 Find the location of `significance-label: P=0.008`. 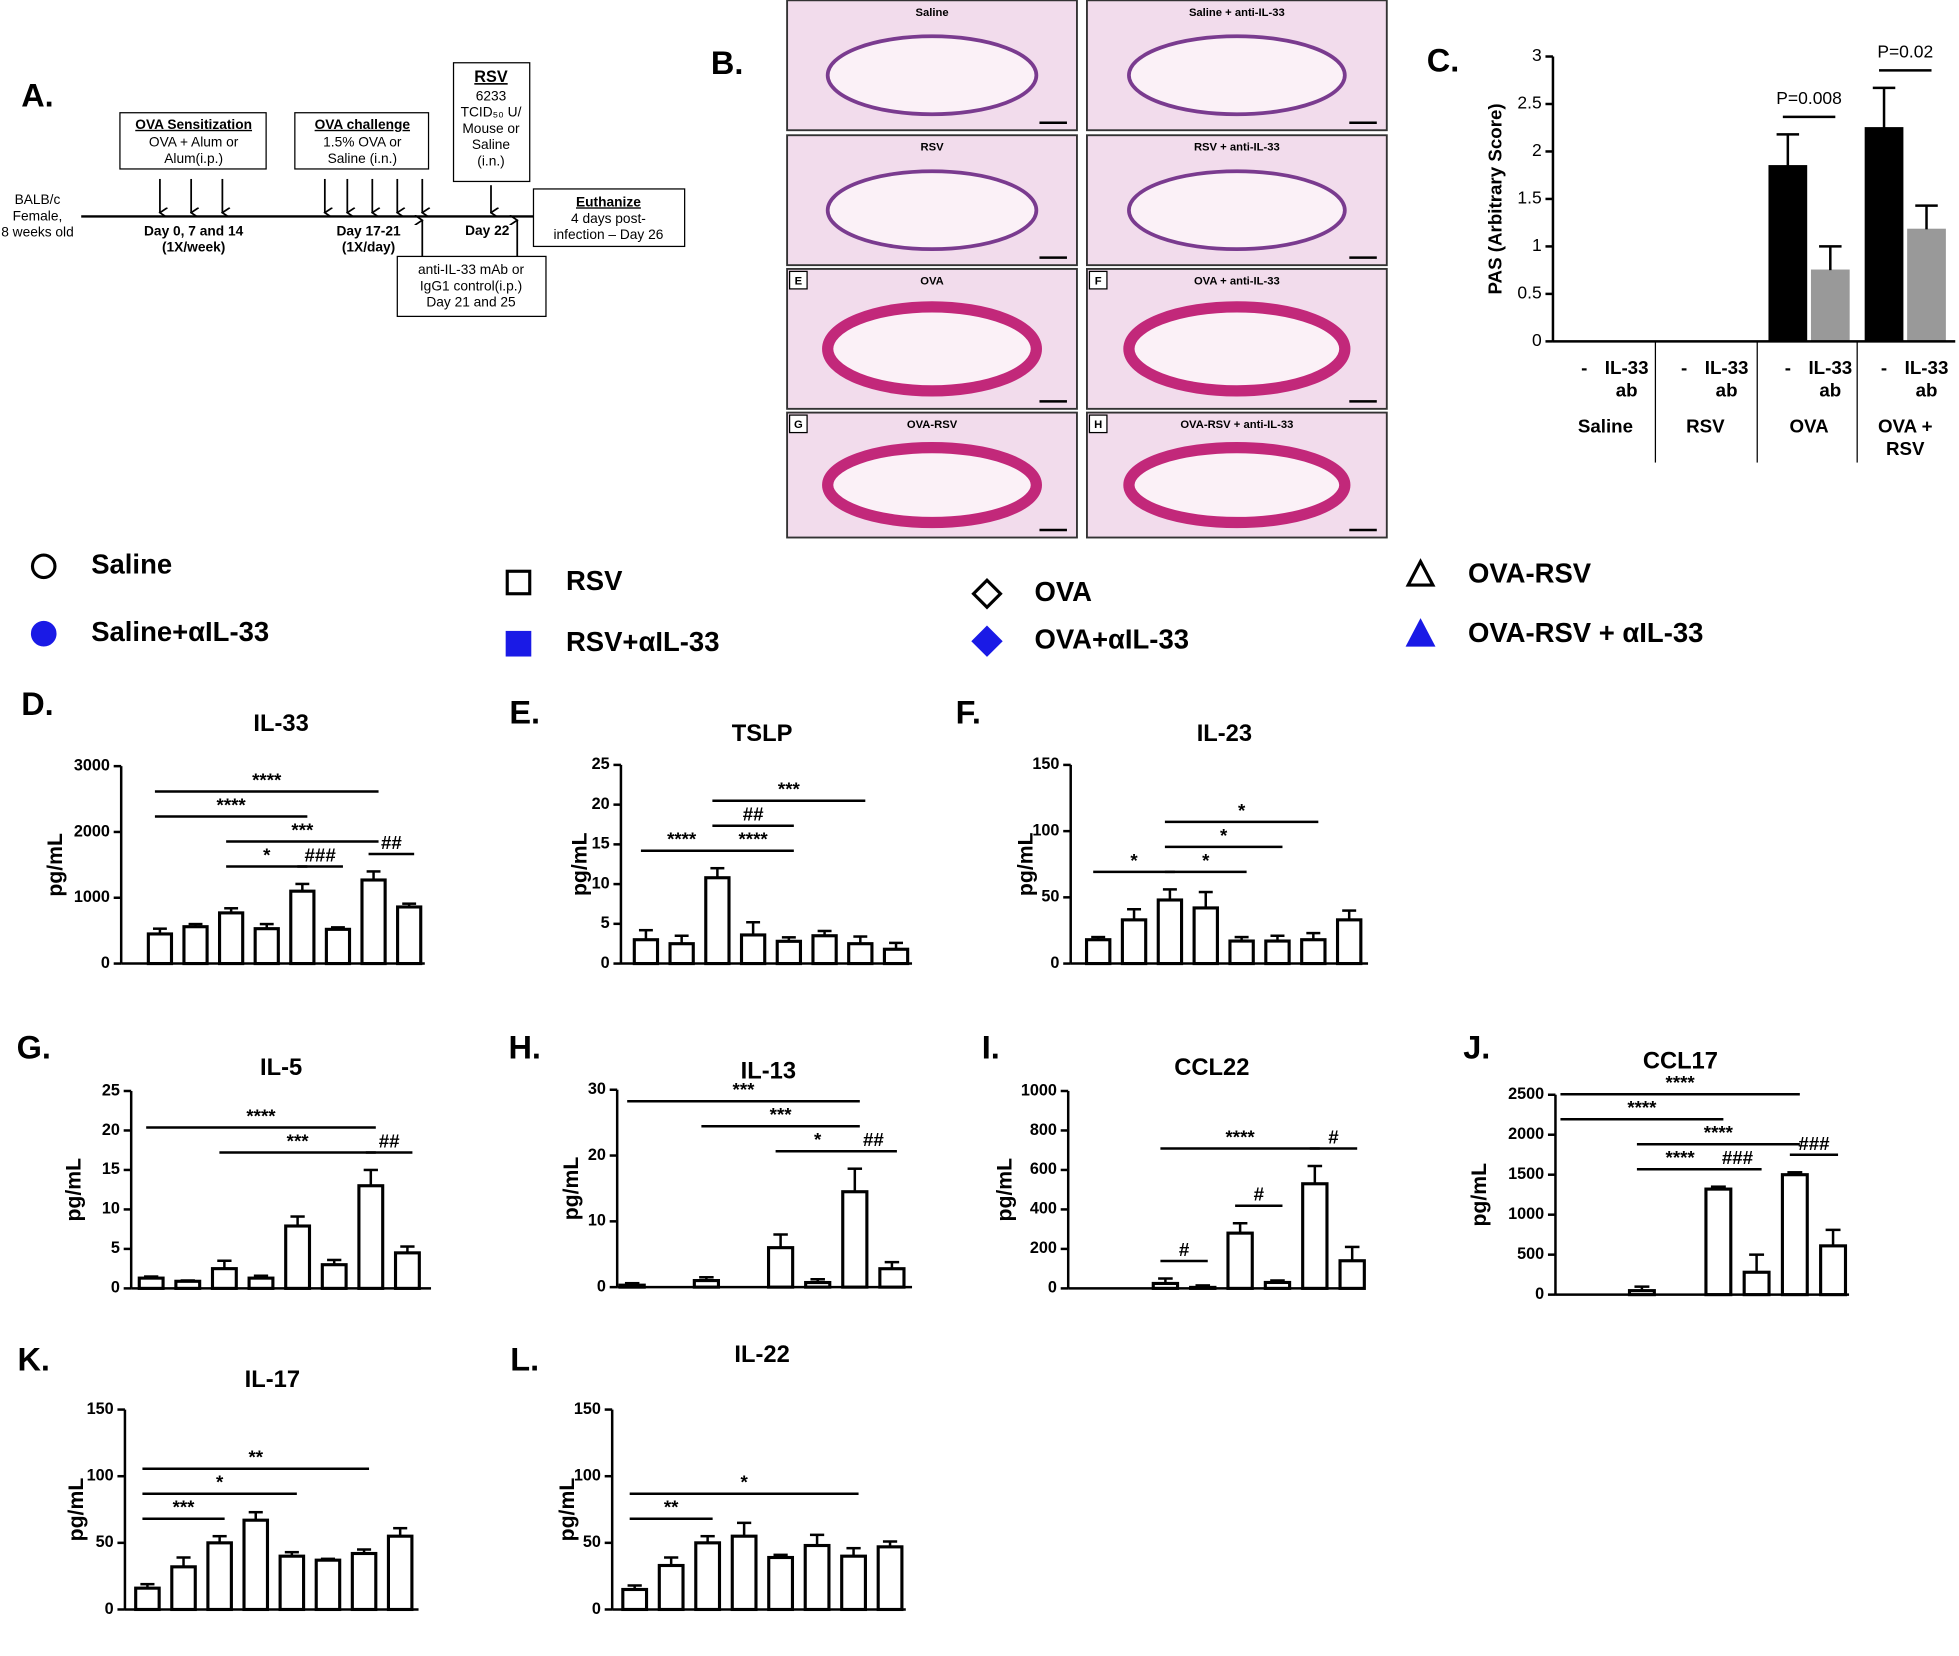

significance-label: P=0.008 is located at coordinates (1809, 98).